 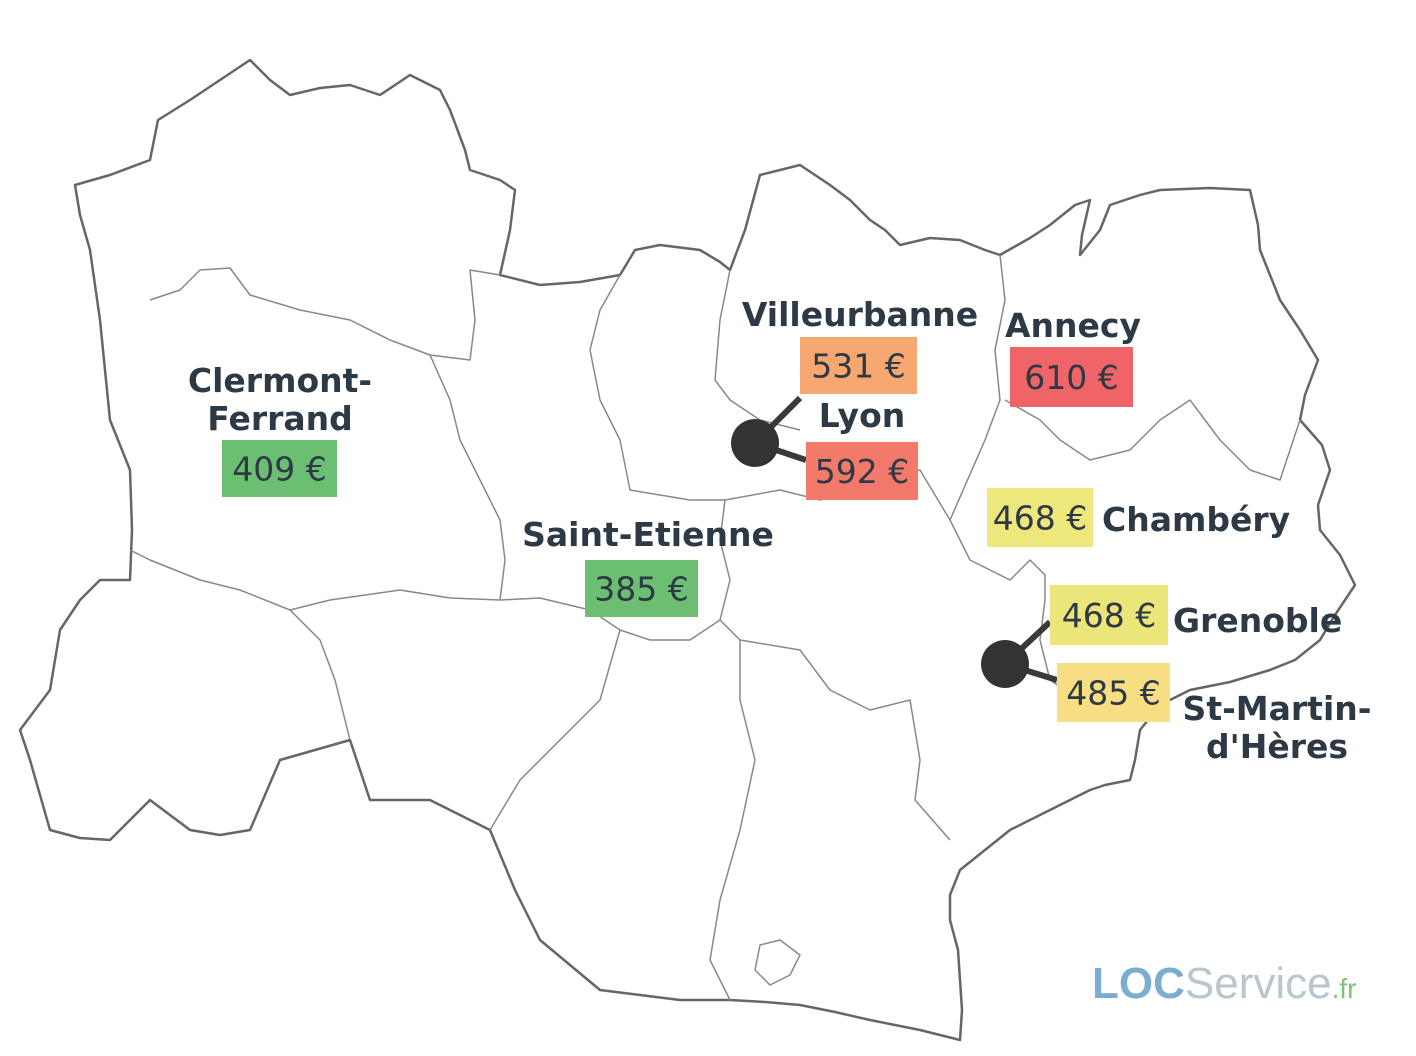 I want to click on city-name: Saint-Etienne, so click(x=648, y=534).